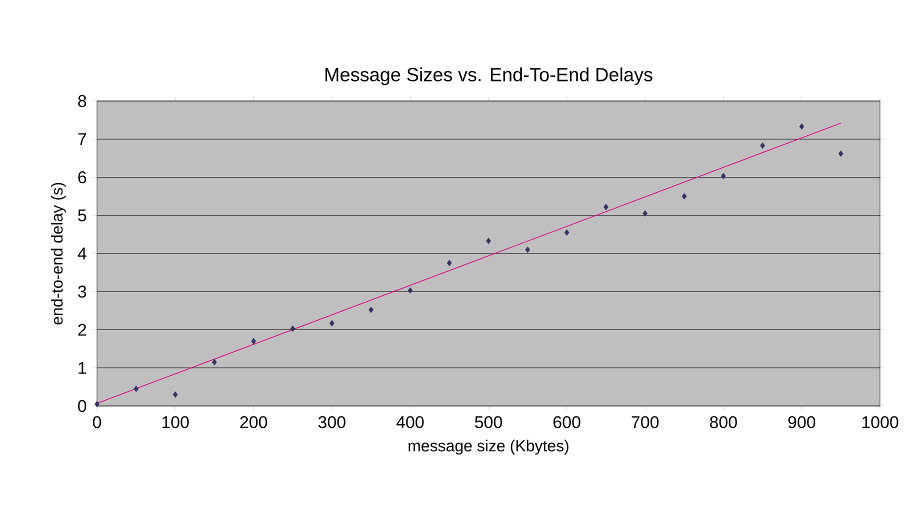 This screenshot has height=512, width=911. What do you see at coordinates (723, 422) in the screenshot?
I see `x-tick-label: 800` at bounding box center [723, 422].